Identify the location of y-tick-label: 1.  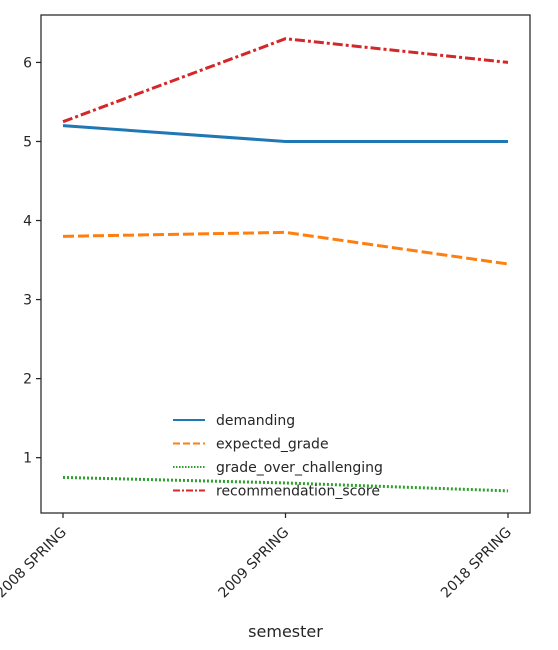
(27, 459).